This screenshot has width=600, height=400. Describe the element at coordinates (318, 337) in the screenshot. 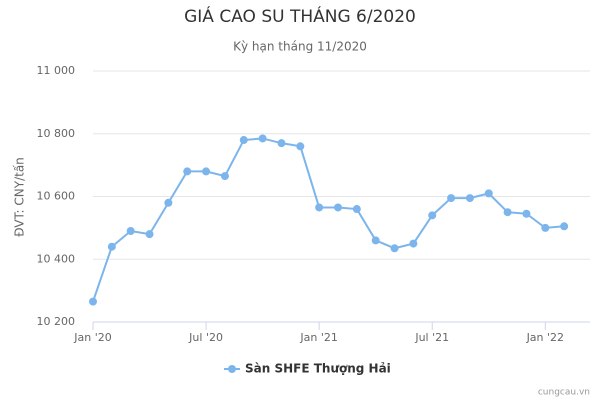

I see `x-tick-label: Jan '21` at that location.